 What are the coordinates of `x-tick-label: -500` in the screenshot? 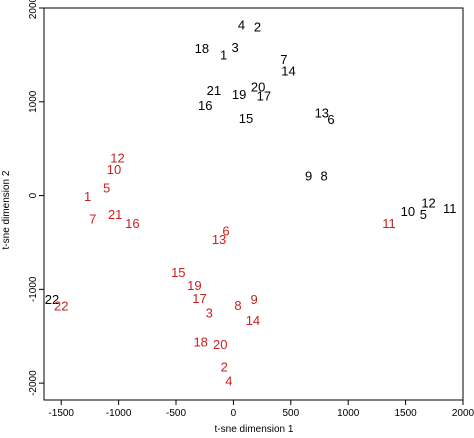 It's located at (176, 413).